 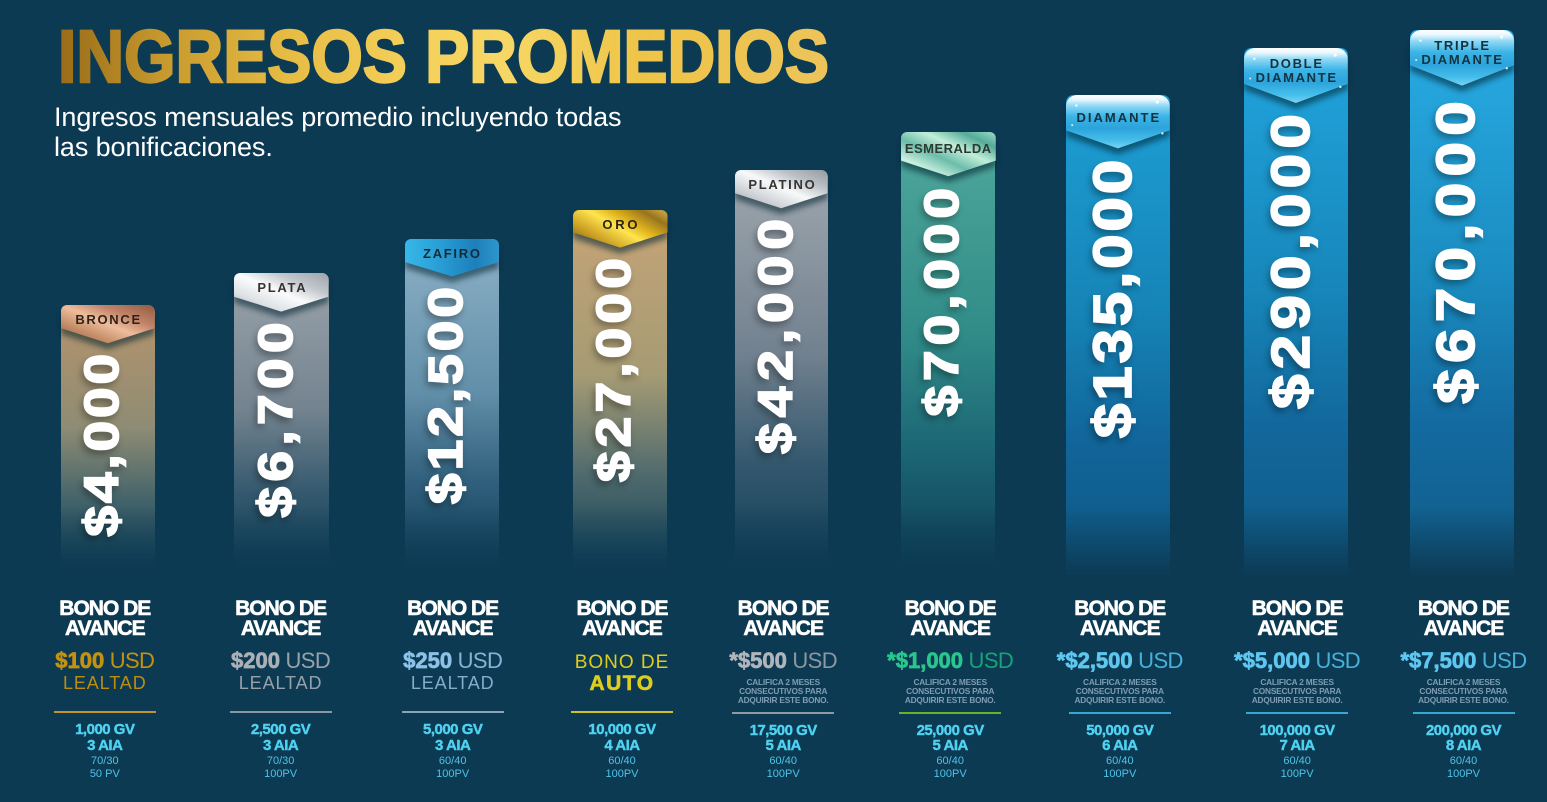 What do you see at coordinates (443, 56) in the screenshot?
I see `svg-text: INGRESOS PROMEDIOS` at bounding box center [443, 56].